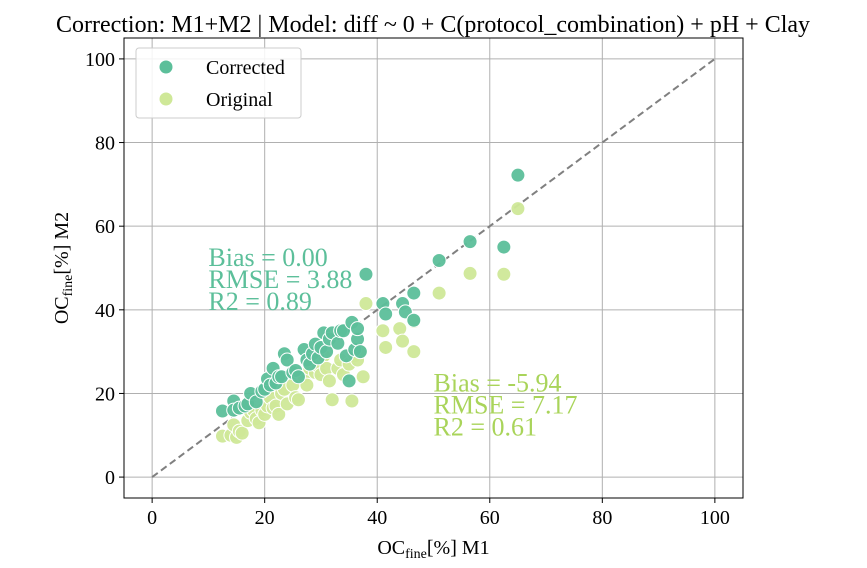 This screenshot has width=867, height=568. What do you see at coordinates (239, 100) in the screenshot?
I see `legend-label-original: Original` at bounding box center [239, 100].